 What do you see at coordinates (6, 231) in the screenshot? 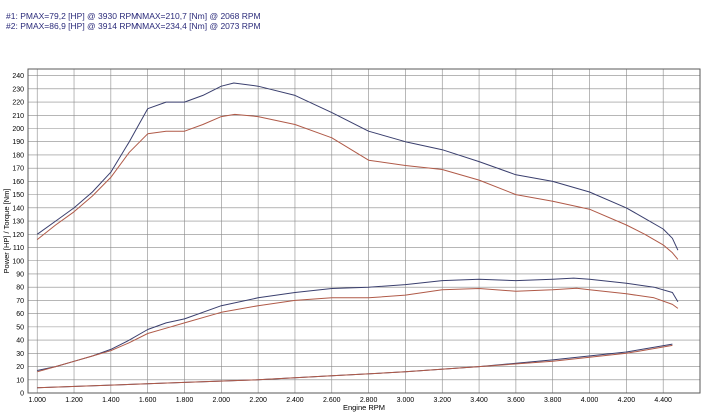
I see `y-axis-label: Power [HP] / Torque [Nm]` at bounding box center [6, 231].